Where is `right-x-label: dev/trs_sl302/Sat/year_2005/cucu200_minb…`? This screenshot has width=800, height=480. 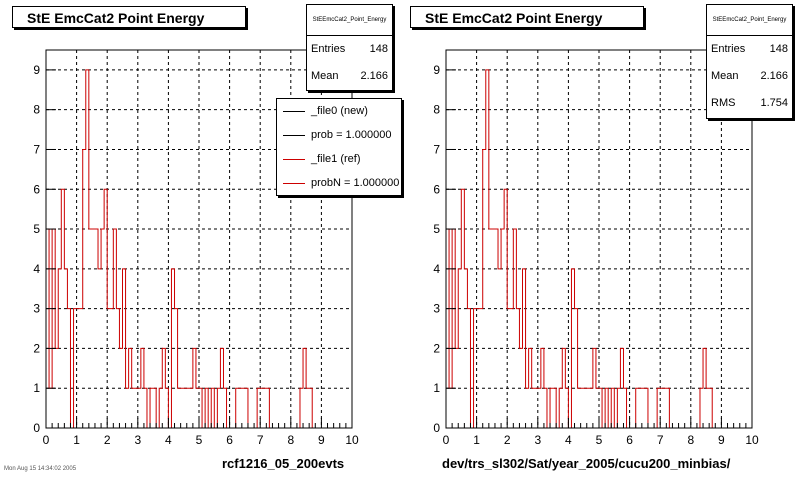
right-x-label: dev/trs_sl302/Sat/year_2005/cucu200_minb… is located at coordinates (586, 463).